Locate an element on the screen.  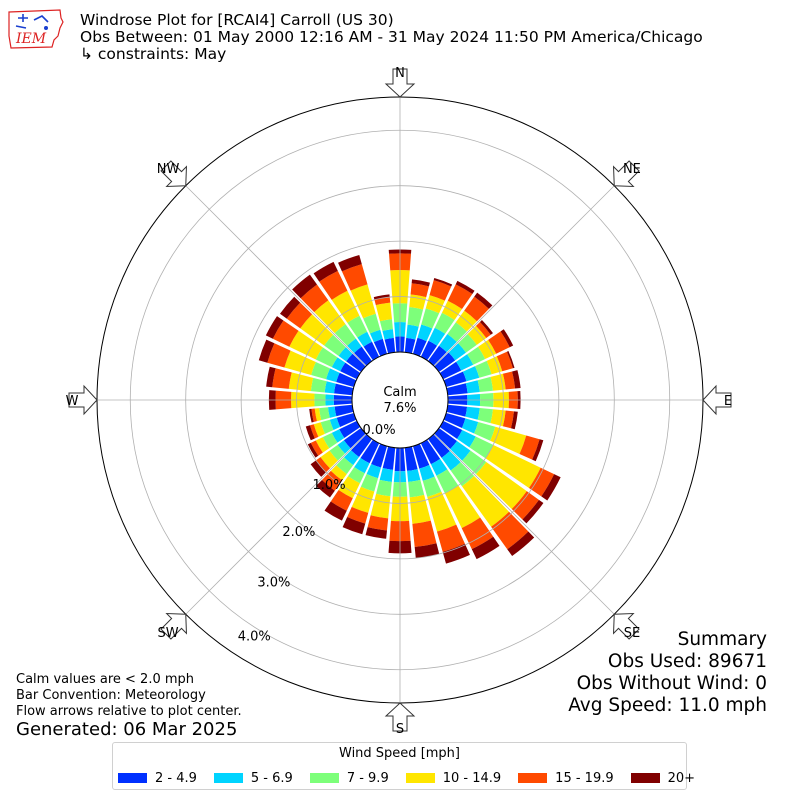
rose-bar-W250-bin5 is located at coordinates (310, 433).